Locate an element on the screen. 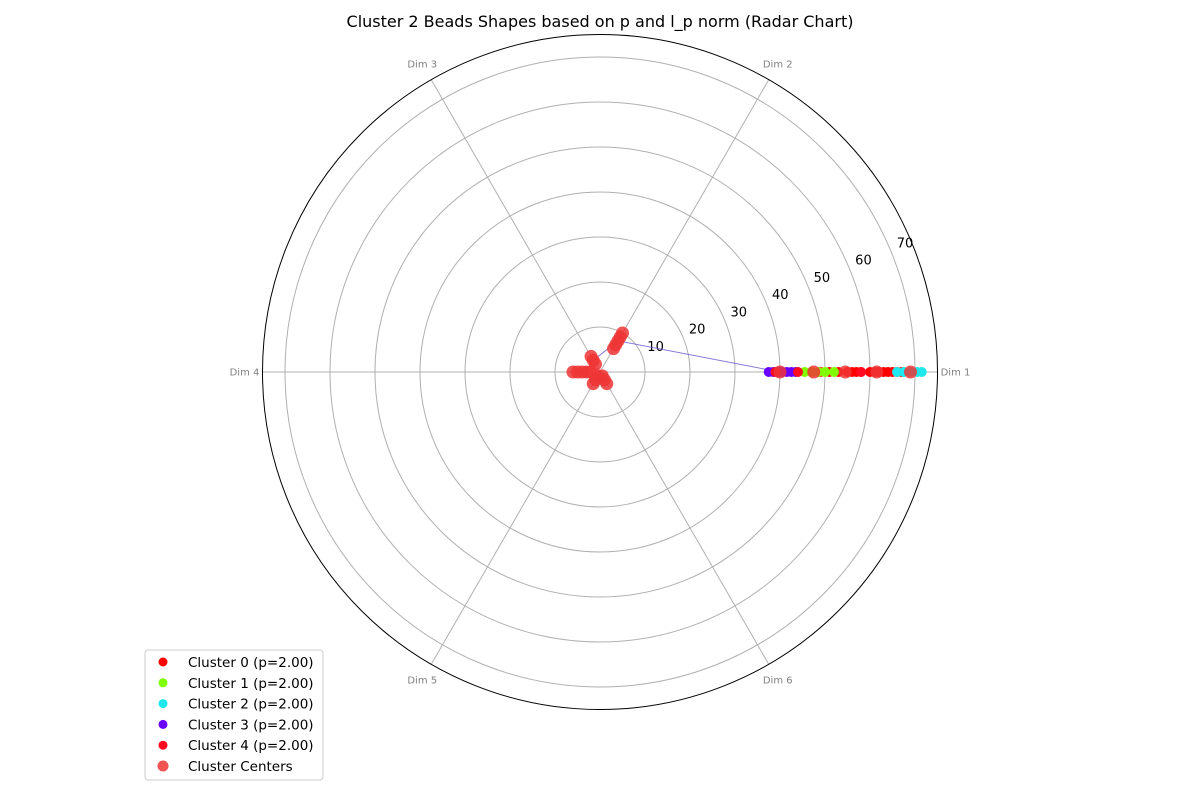  dimension-label-6: Dim 6 is located at coordinates (778, 680).